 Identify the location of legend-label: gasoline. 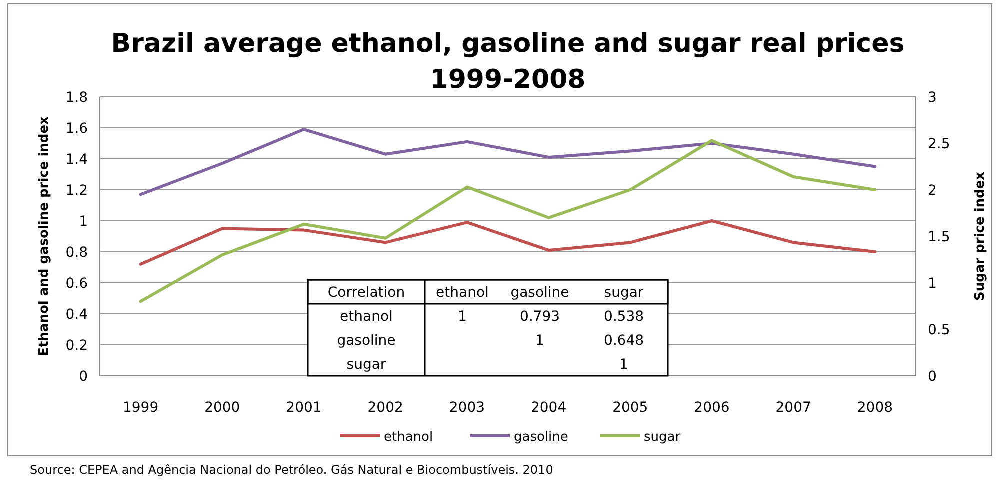
(541, 437).